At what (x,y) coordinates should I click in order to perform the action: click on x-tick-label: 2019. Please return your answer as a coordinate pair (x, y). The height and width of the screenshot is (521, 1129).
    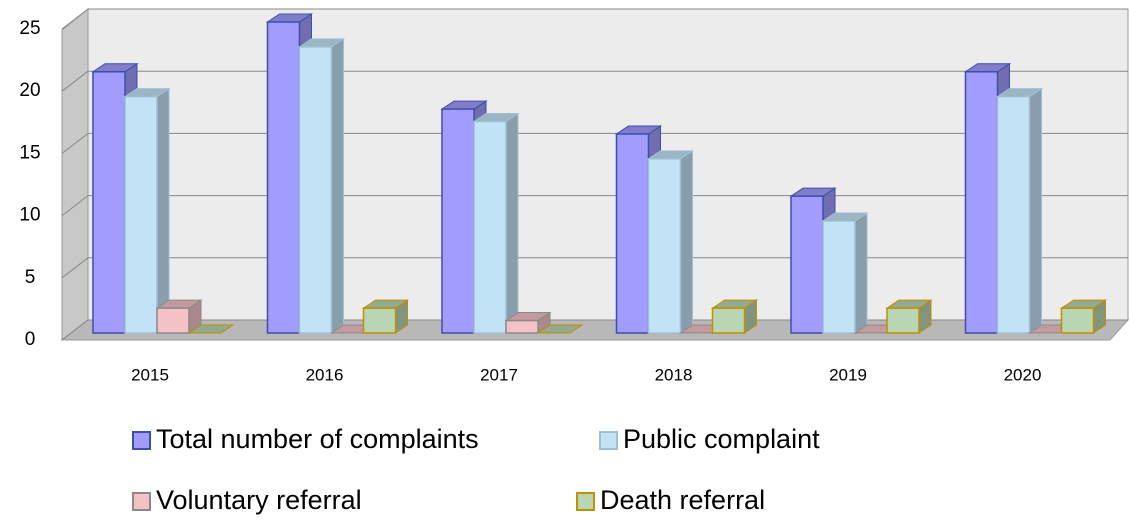
    Looking at the image, I should click on (848, 374).